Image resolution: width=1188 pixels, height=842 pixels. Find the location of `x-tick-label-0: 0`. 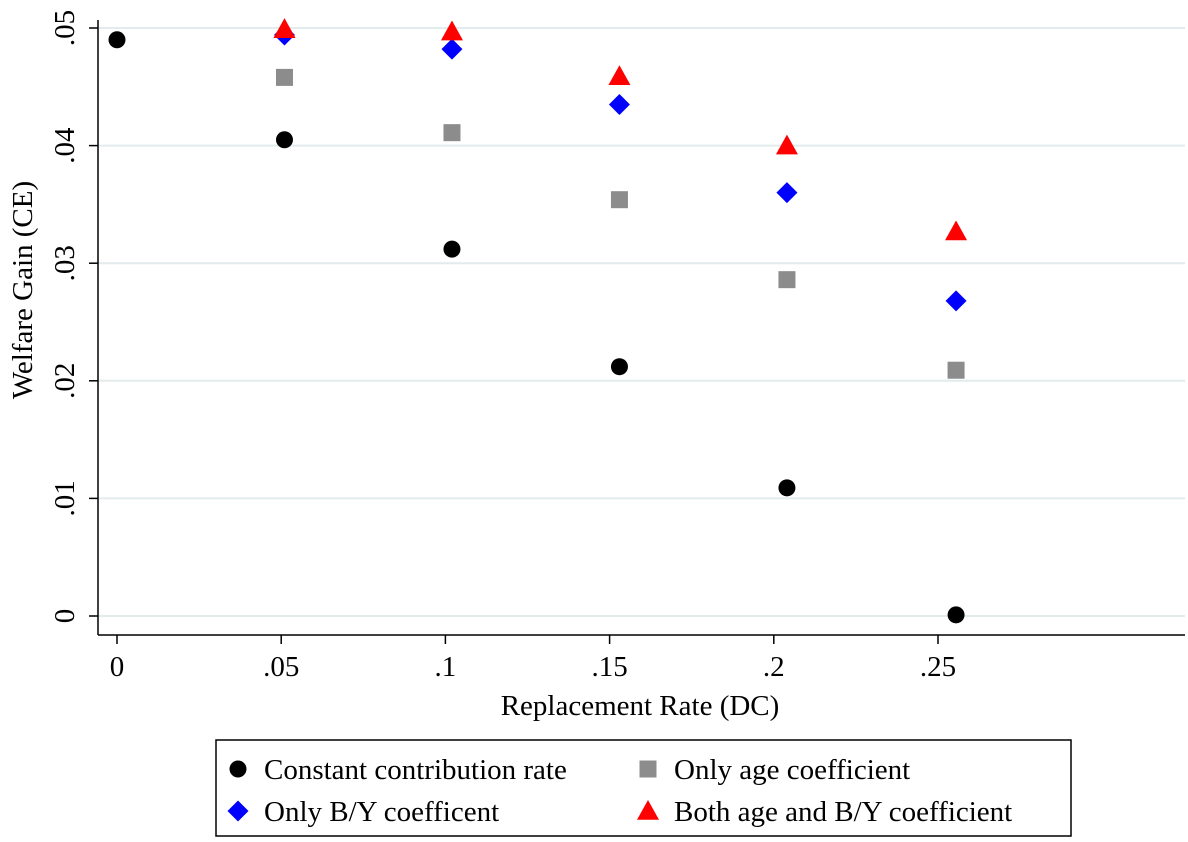

x-tick-label-0: 0 is located at coordinates (117, 667).